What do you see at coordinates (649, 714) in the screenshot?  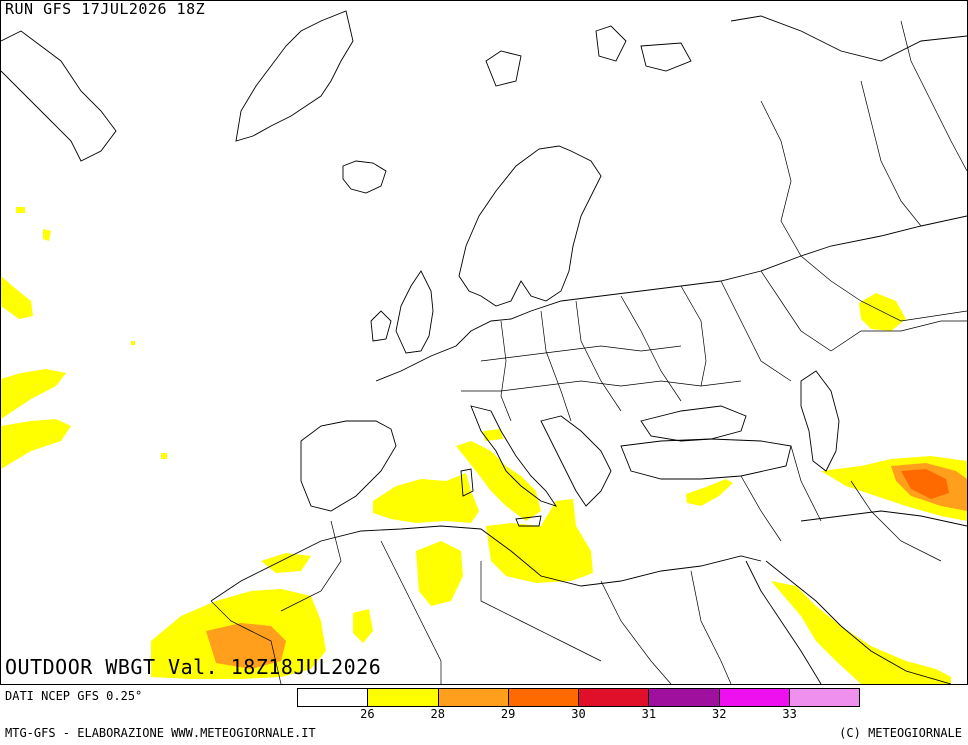 I see `legend-tick-label: 31` at bounding box center [649, 714].